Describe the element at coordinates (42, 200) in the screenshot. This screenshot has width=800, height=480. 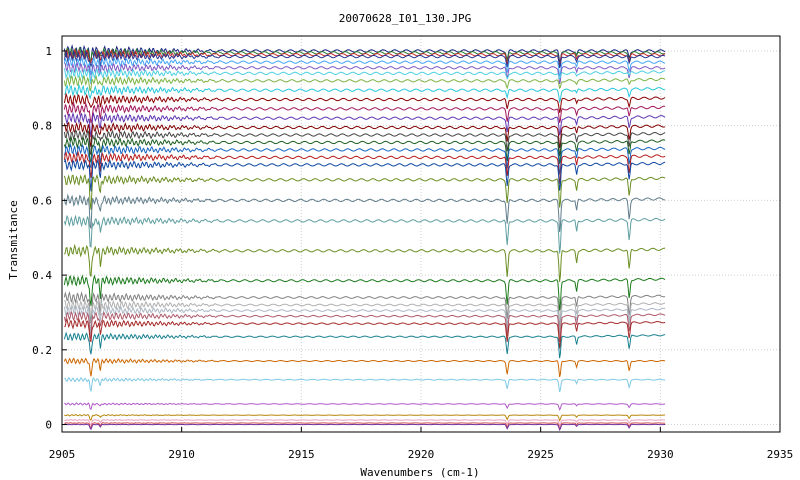
I see `y-tick-label: 0.6` at that location.